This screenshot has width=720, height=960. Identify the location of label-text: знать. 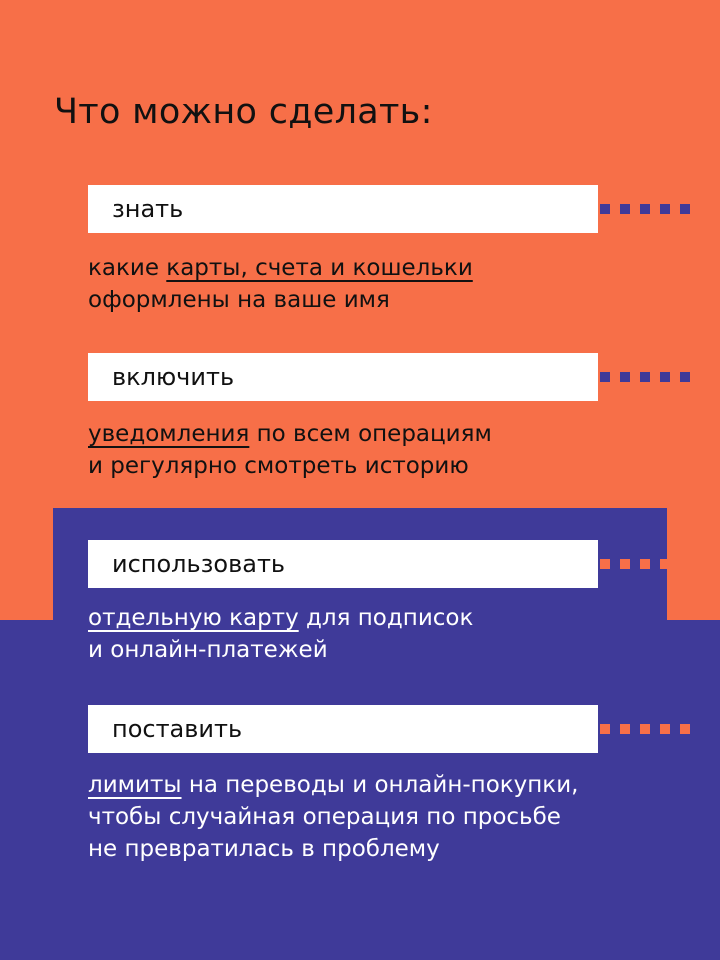
(148, 209).